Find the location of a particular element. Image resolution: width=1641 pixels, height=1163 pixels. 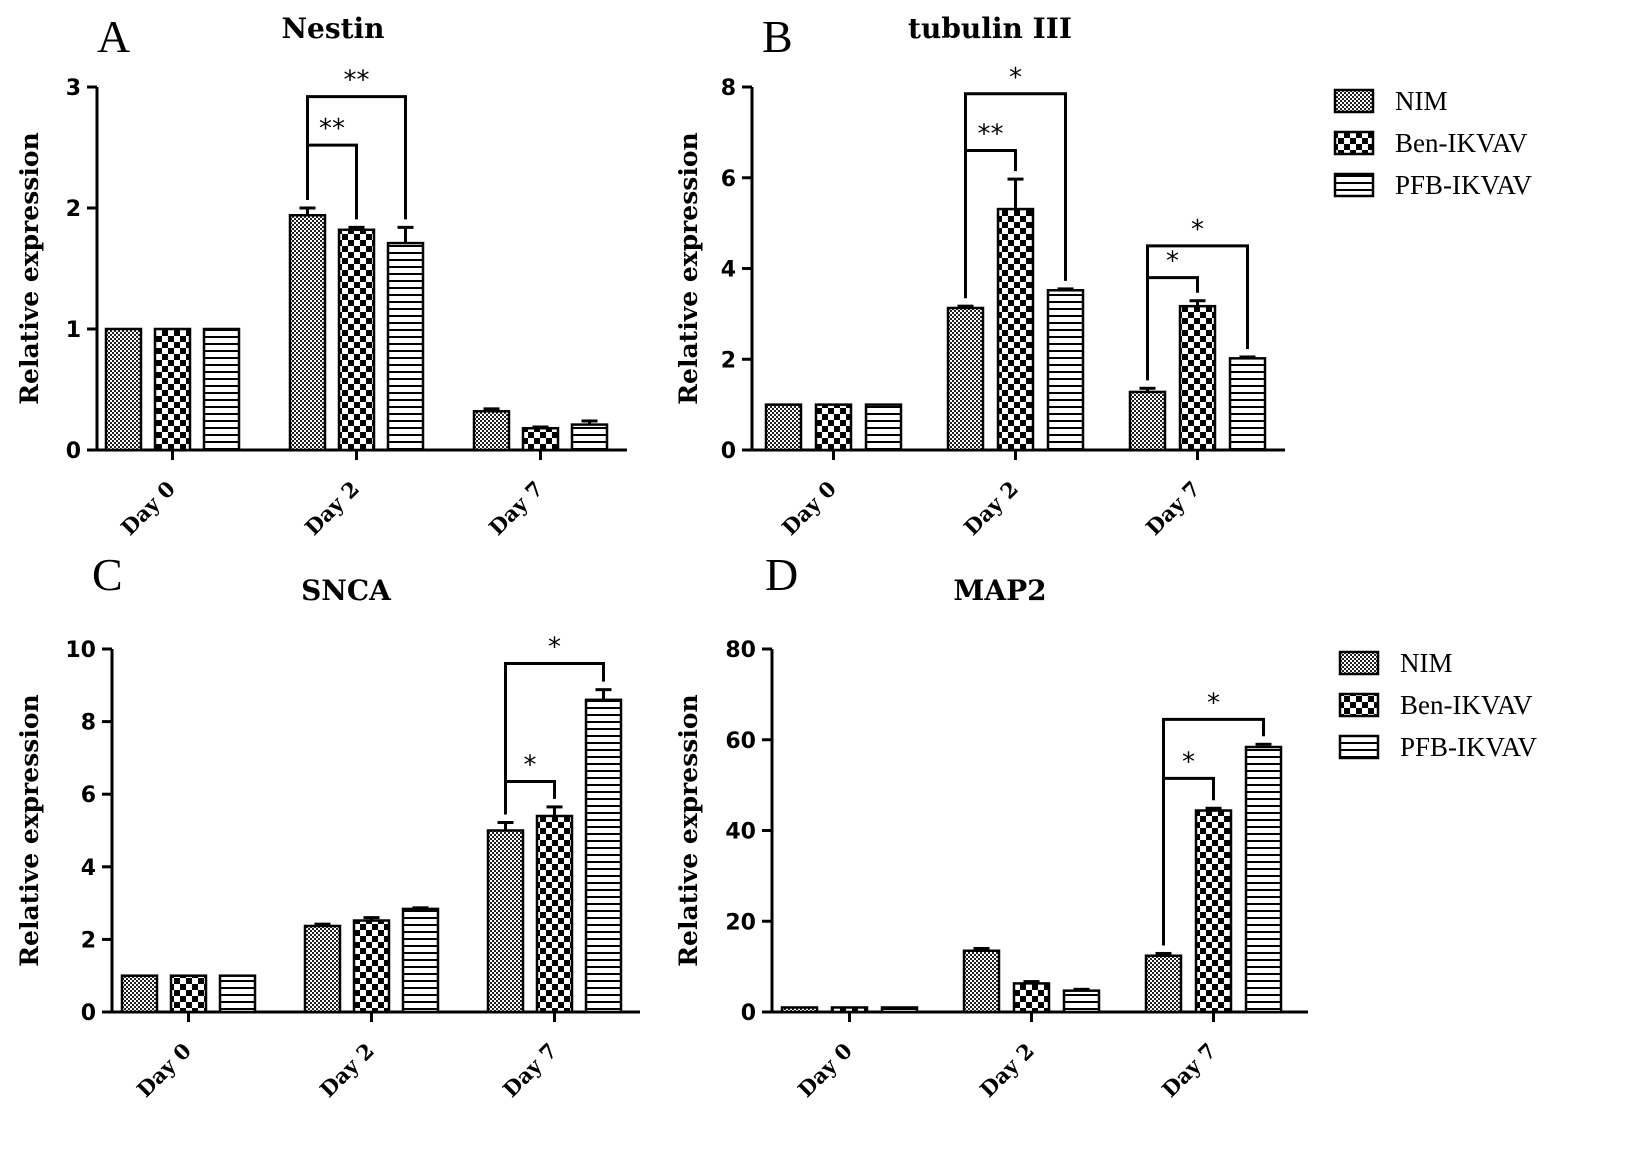

panel-d-legend-label: Ben-IKVAV is located at coordinates (1466, 705).